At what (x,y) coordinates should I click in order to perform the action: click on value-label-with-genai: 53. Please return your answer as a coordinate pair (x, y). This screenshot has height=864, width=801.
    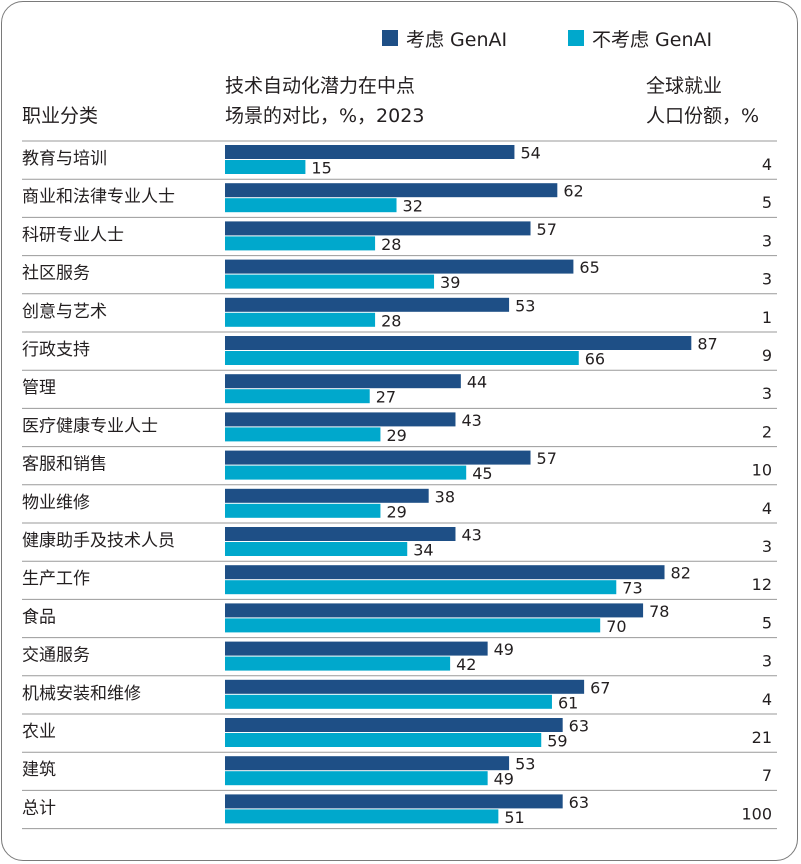
    Looking at the image, I should click on (525, 305).